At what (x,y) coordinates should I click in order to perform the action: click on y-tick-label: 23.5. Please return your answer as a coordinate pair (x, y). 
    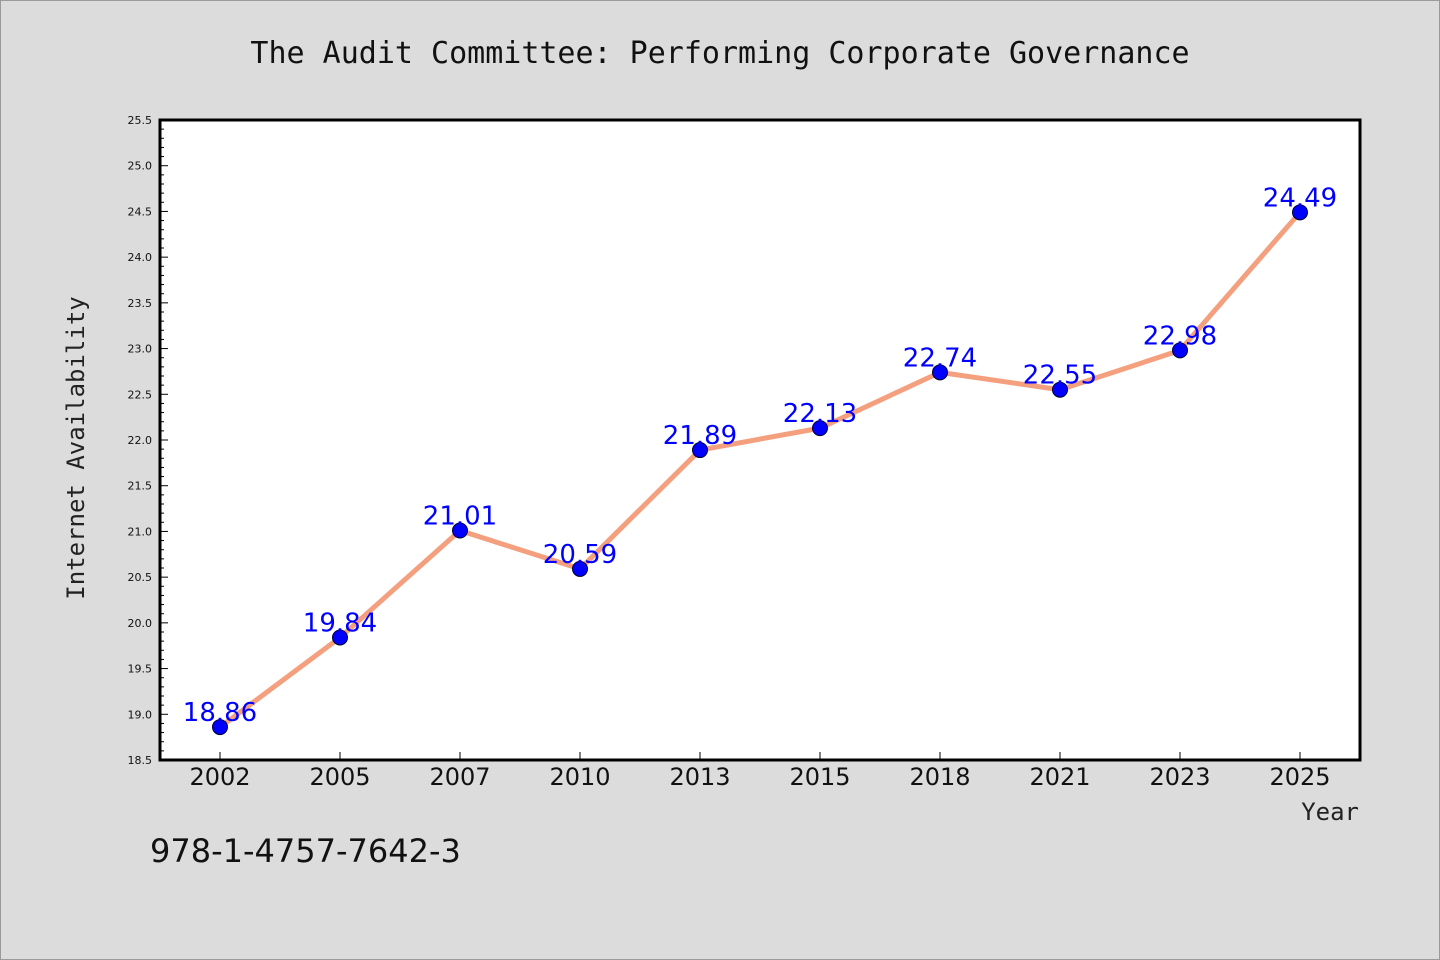
    Looking at the image, I should click on (140, 303).